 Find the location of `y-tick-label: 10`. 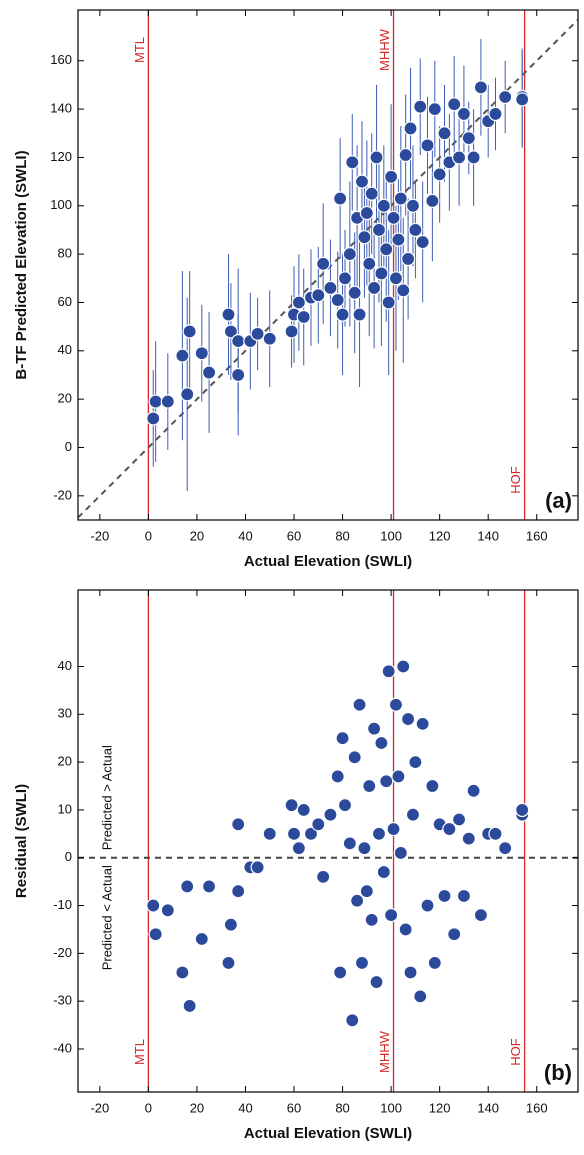

y-tick-label: 10 is located at coordinates (65, 808).